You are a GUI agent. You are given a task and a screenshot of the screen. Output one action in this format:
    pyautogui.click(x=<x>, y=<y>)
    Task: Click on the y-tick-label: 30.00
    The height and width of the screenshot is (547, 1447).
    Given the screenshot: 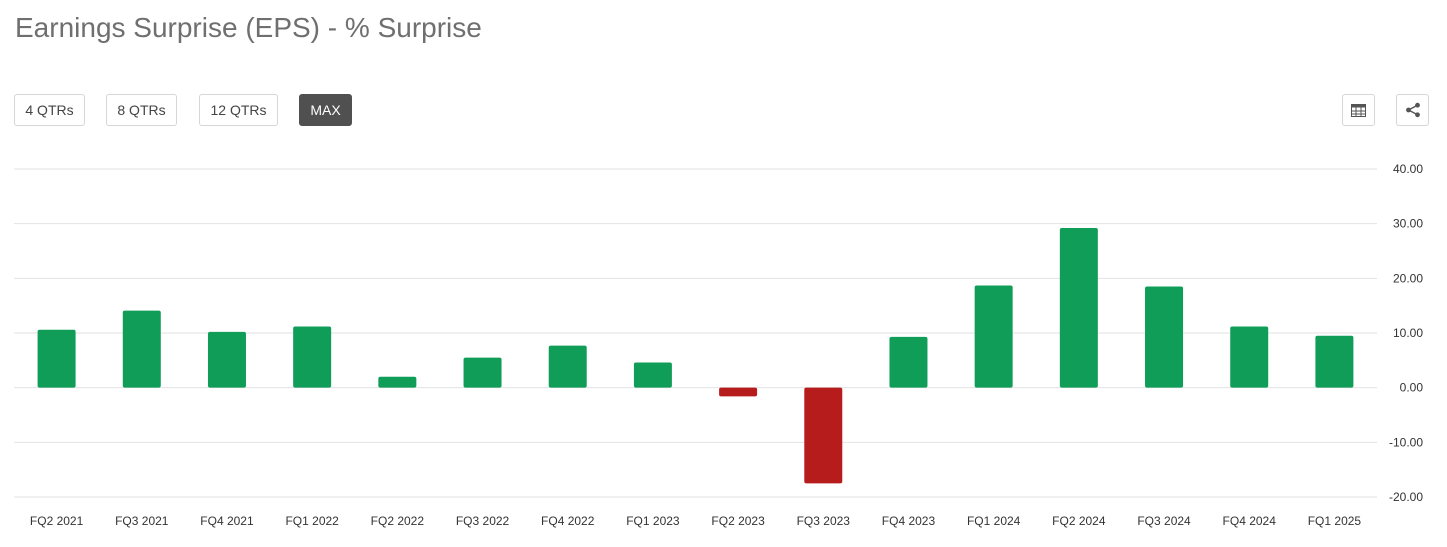 What is the action you would take?
    pyautogui.click(x=1408, y=224)
    